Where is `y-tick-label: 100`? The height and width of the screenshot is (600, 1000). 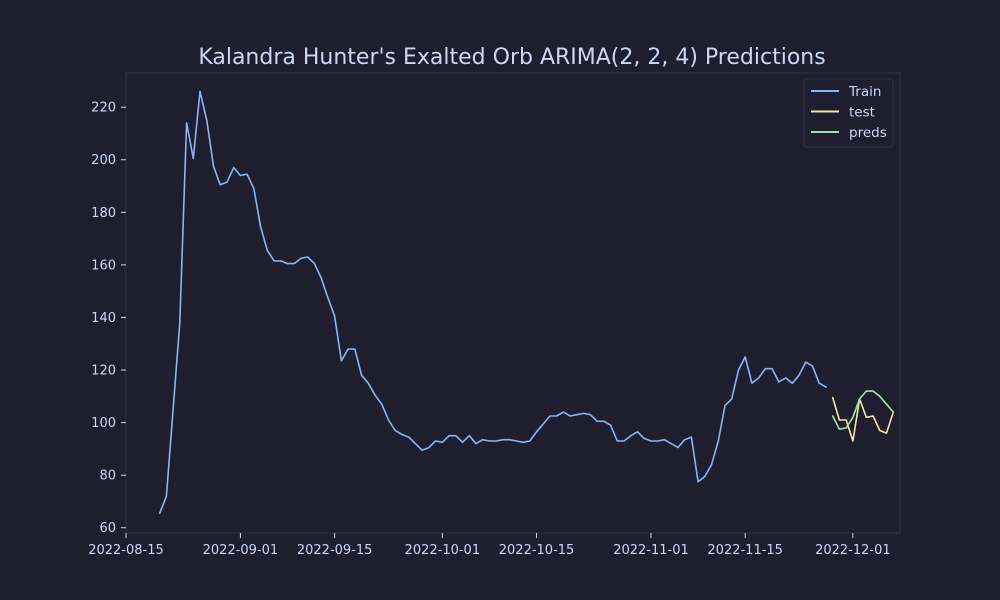
y-tick-label: 100 is located at coordinates (103, 423).